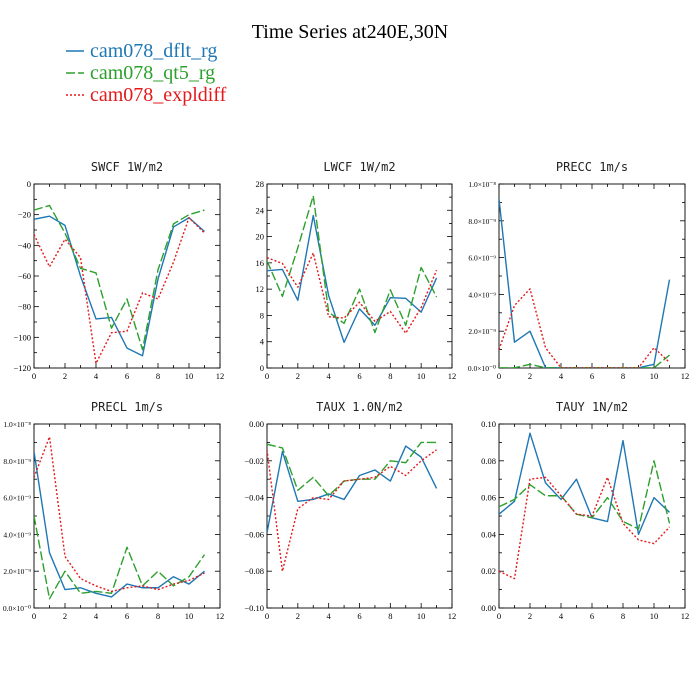  What do you see at coordinates (127, 167) in the screenshot?
I see `panel-title: SWCF 1W/m2` at bounding box center [127, 167].